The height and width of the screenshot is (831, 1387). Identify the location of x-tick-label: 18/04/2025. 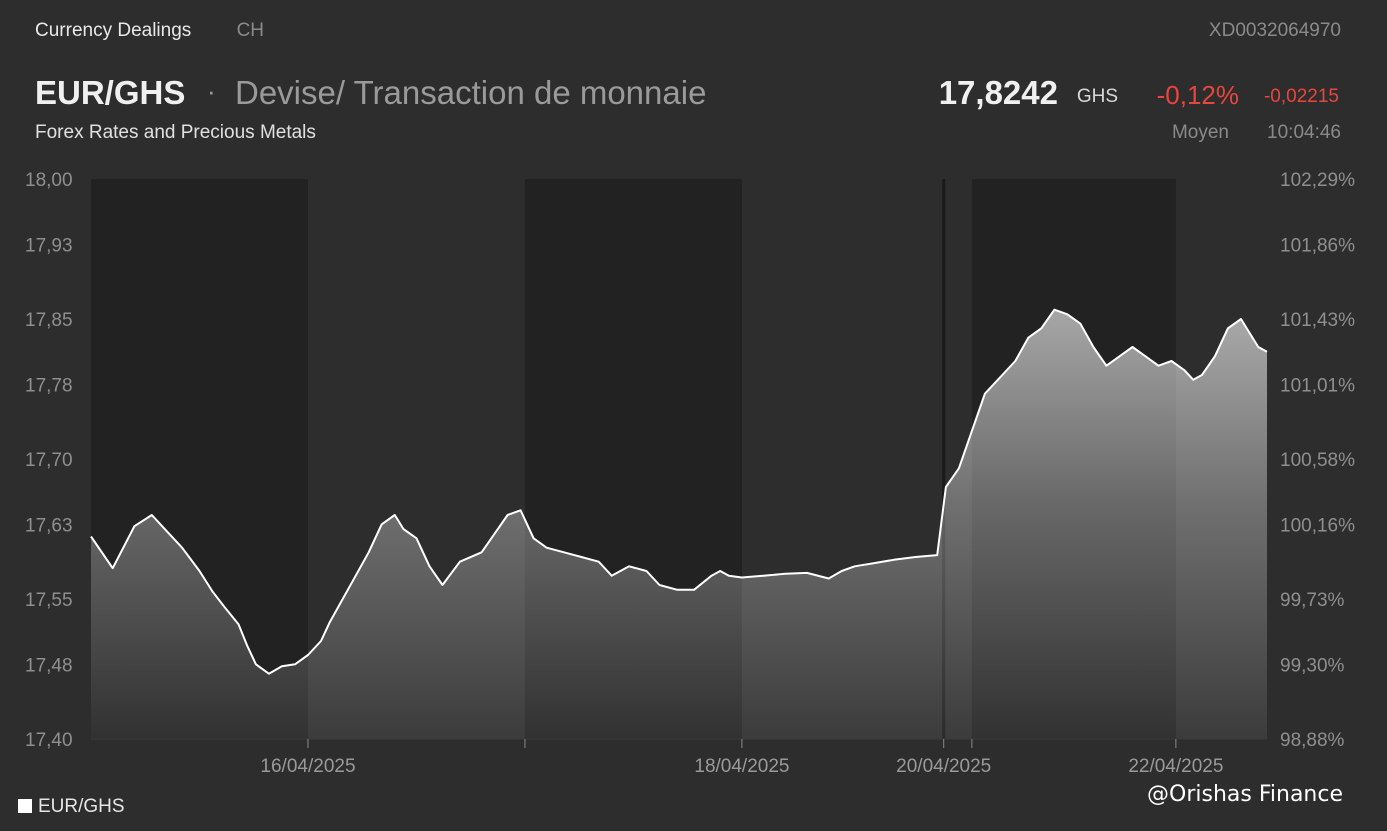
(741, 766).